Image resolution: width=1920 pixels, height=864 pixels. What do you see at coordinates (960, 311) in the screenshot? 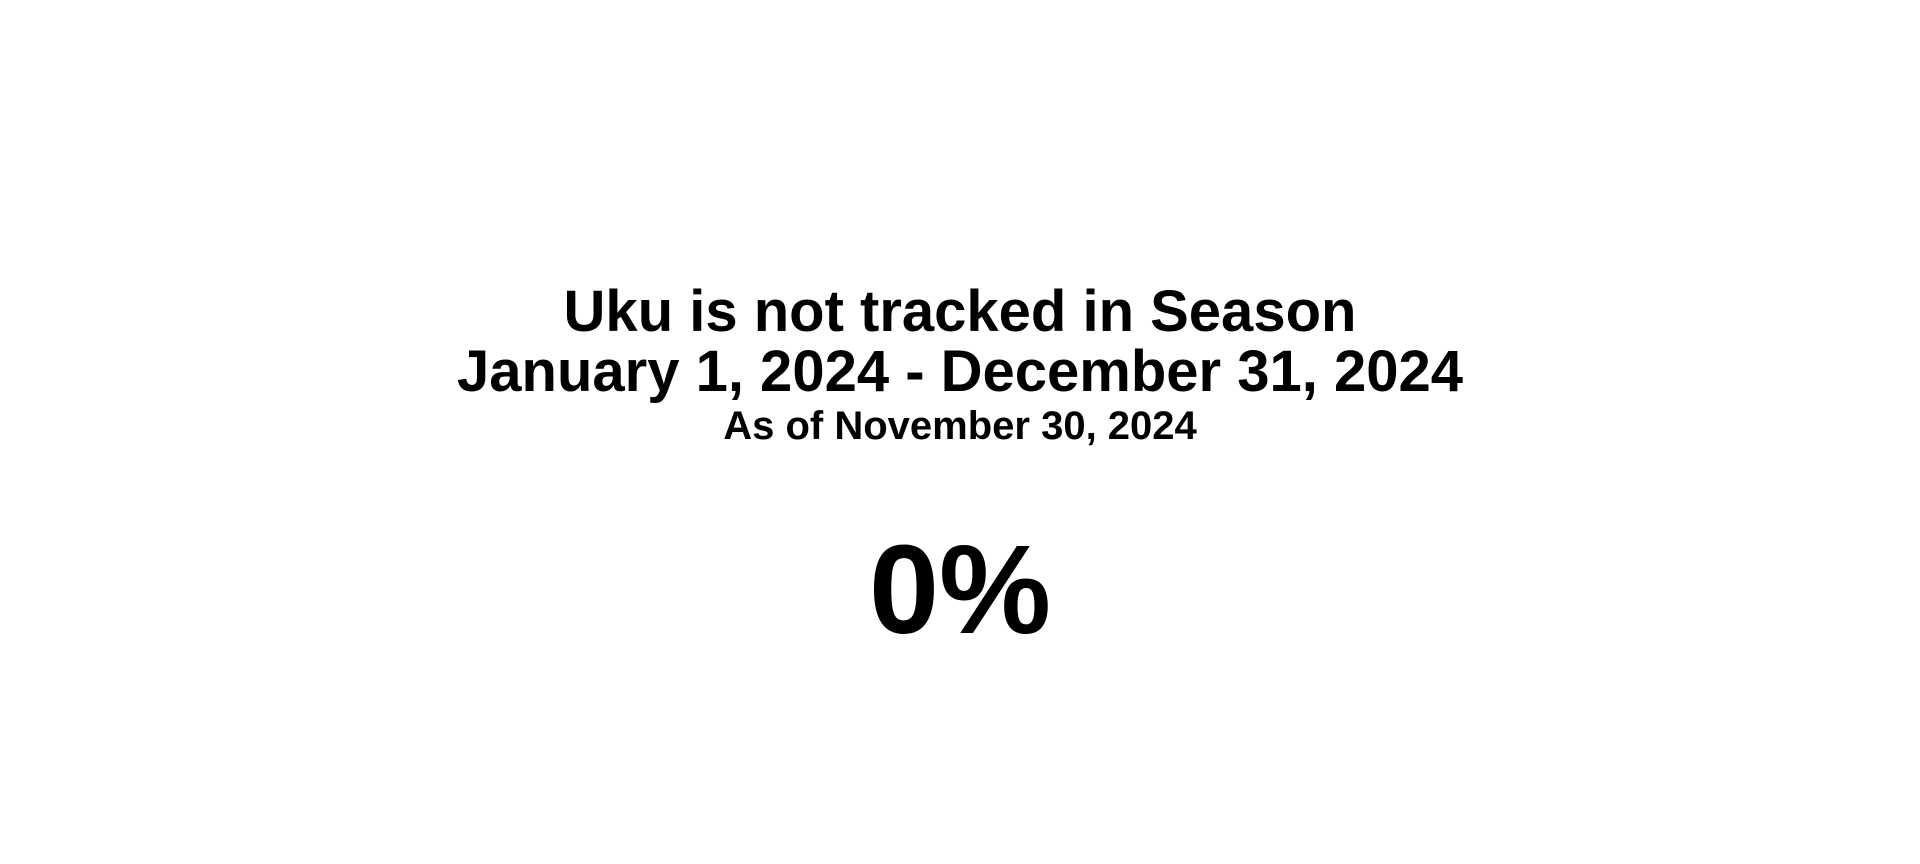
I see `status-headline: Uku is not tracked in Season` at bounding box center [960, 311].